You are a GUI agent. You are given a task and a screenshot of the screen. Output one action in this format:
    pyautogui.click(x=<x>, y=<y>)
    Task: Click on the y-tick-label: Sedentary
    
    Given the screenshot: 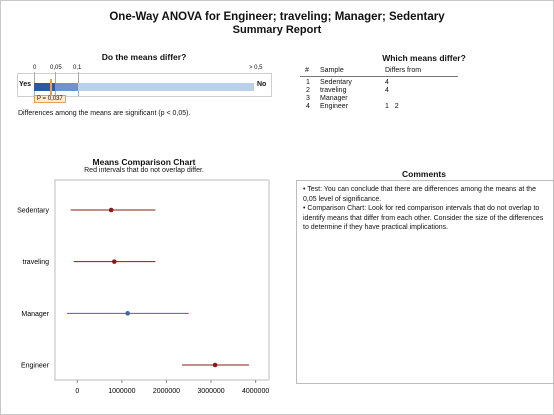 What is the action you would take?
    pyautogui.click(x=33, y=211)
    